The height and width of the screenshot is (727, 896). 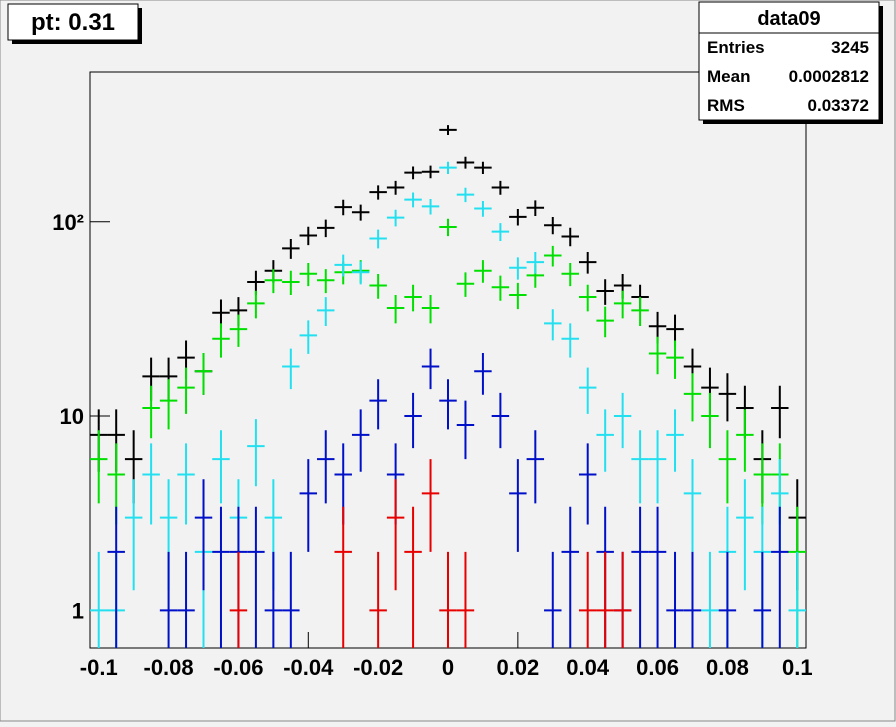 What do you see at coordinates (99, 667) in the screenshot?
I see `x-tick-label: -0.1` at bounding box center [99, 667].